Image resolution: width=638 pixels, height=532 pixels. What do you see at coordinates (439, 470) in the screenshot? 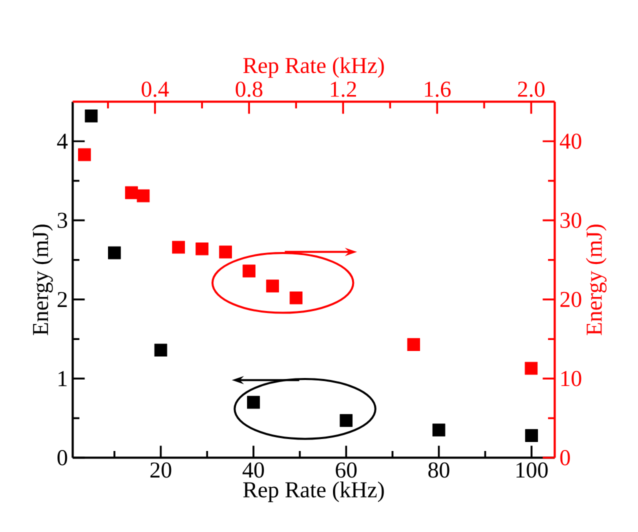
I see `x-tick-label: 80` at bounding box center [439, 470].